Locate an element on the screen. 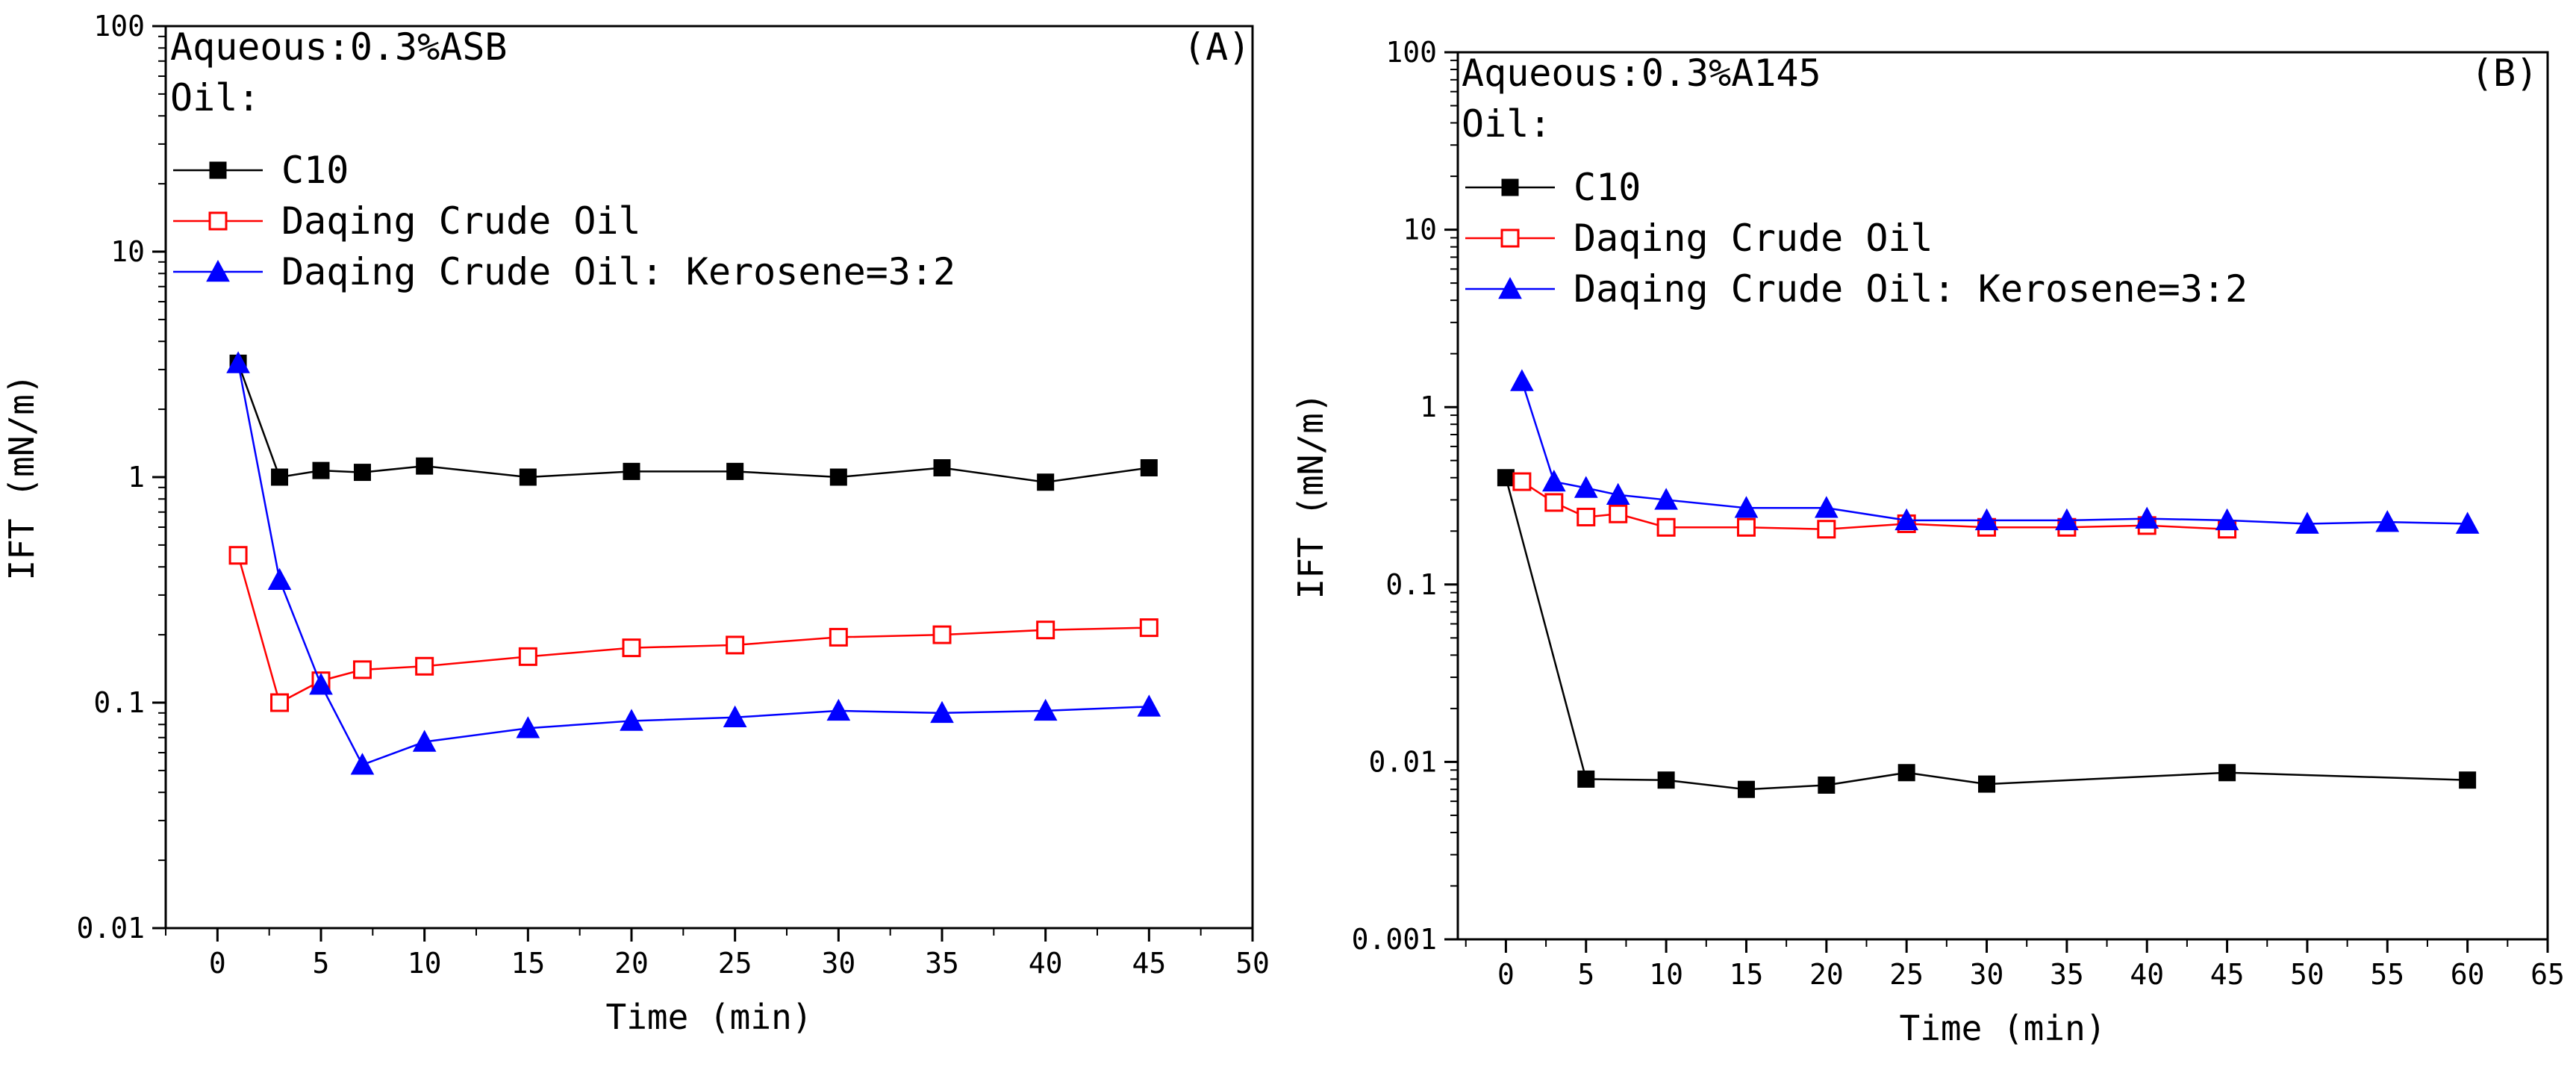  x-axis-title: Time (min) is located at coordinates (2003, 1028).